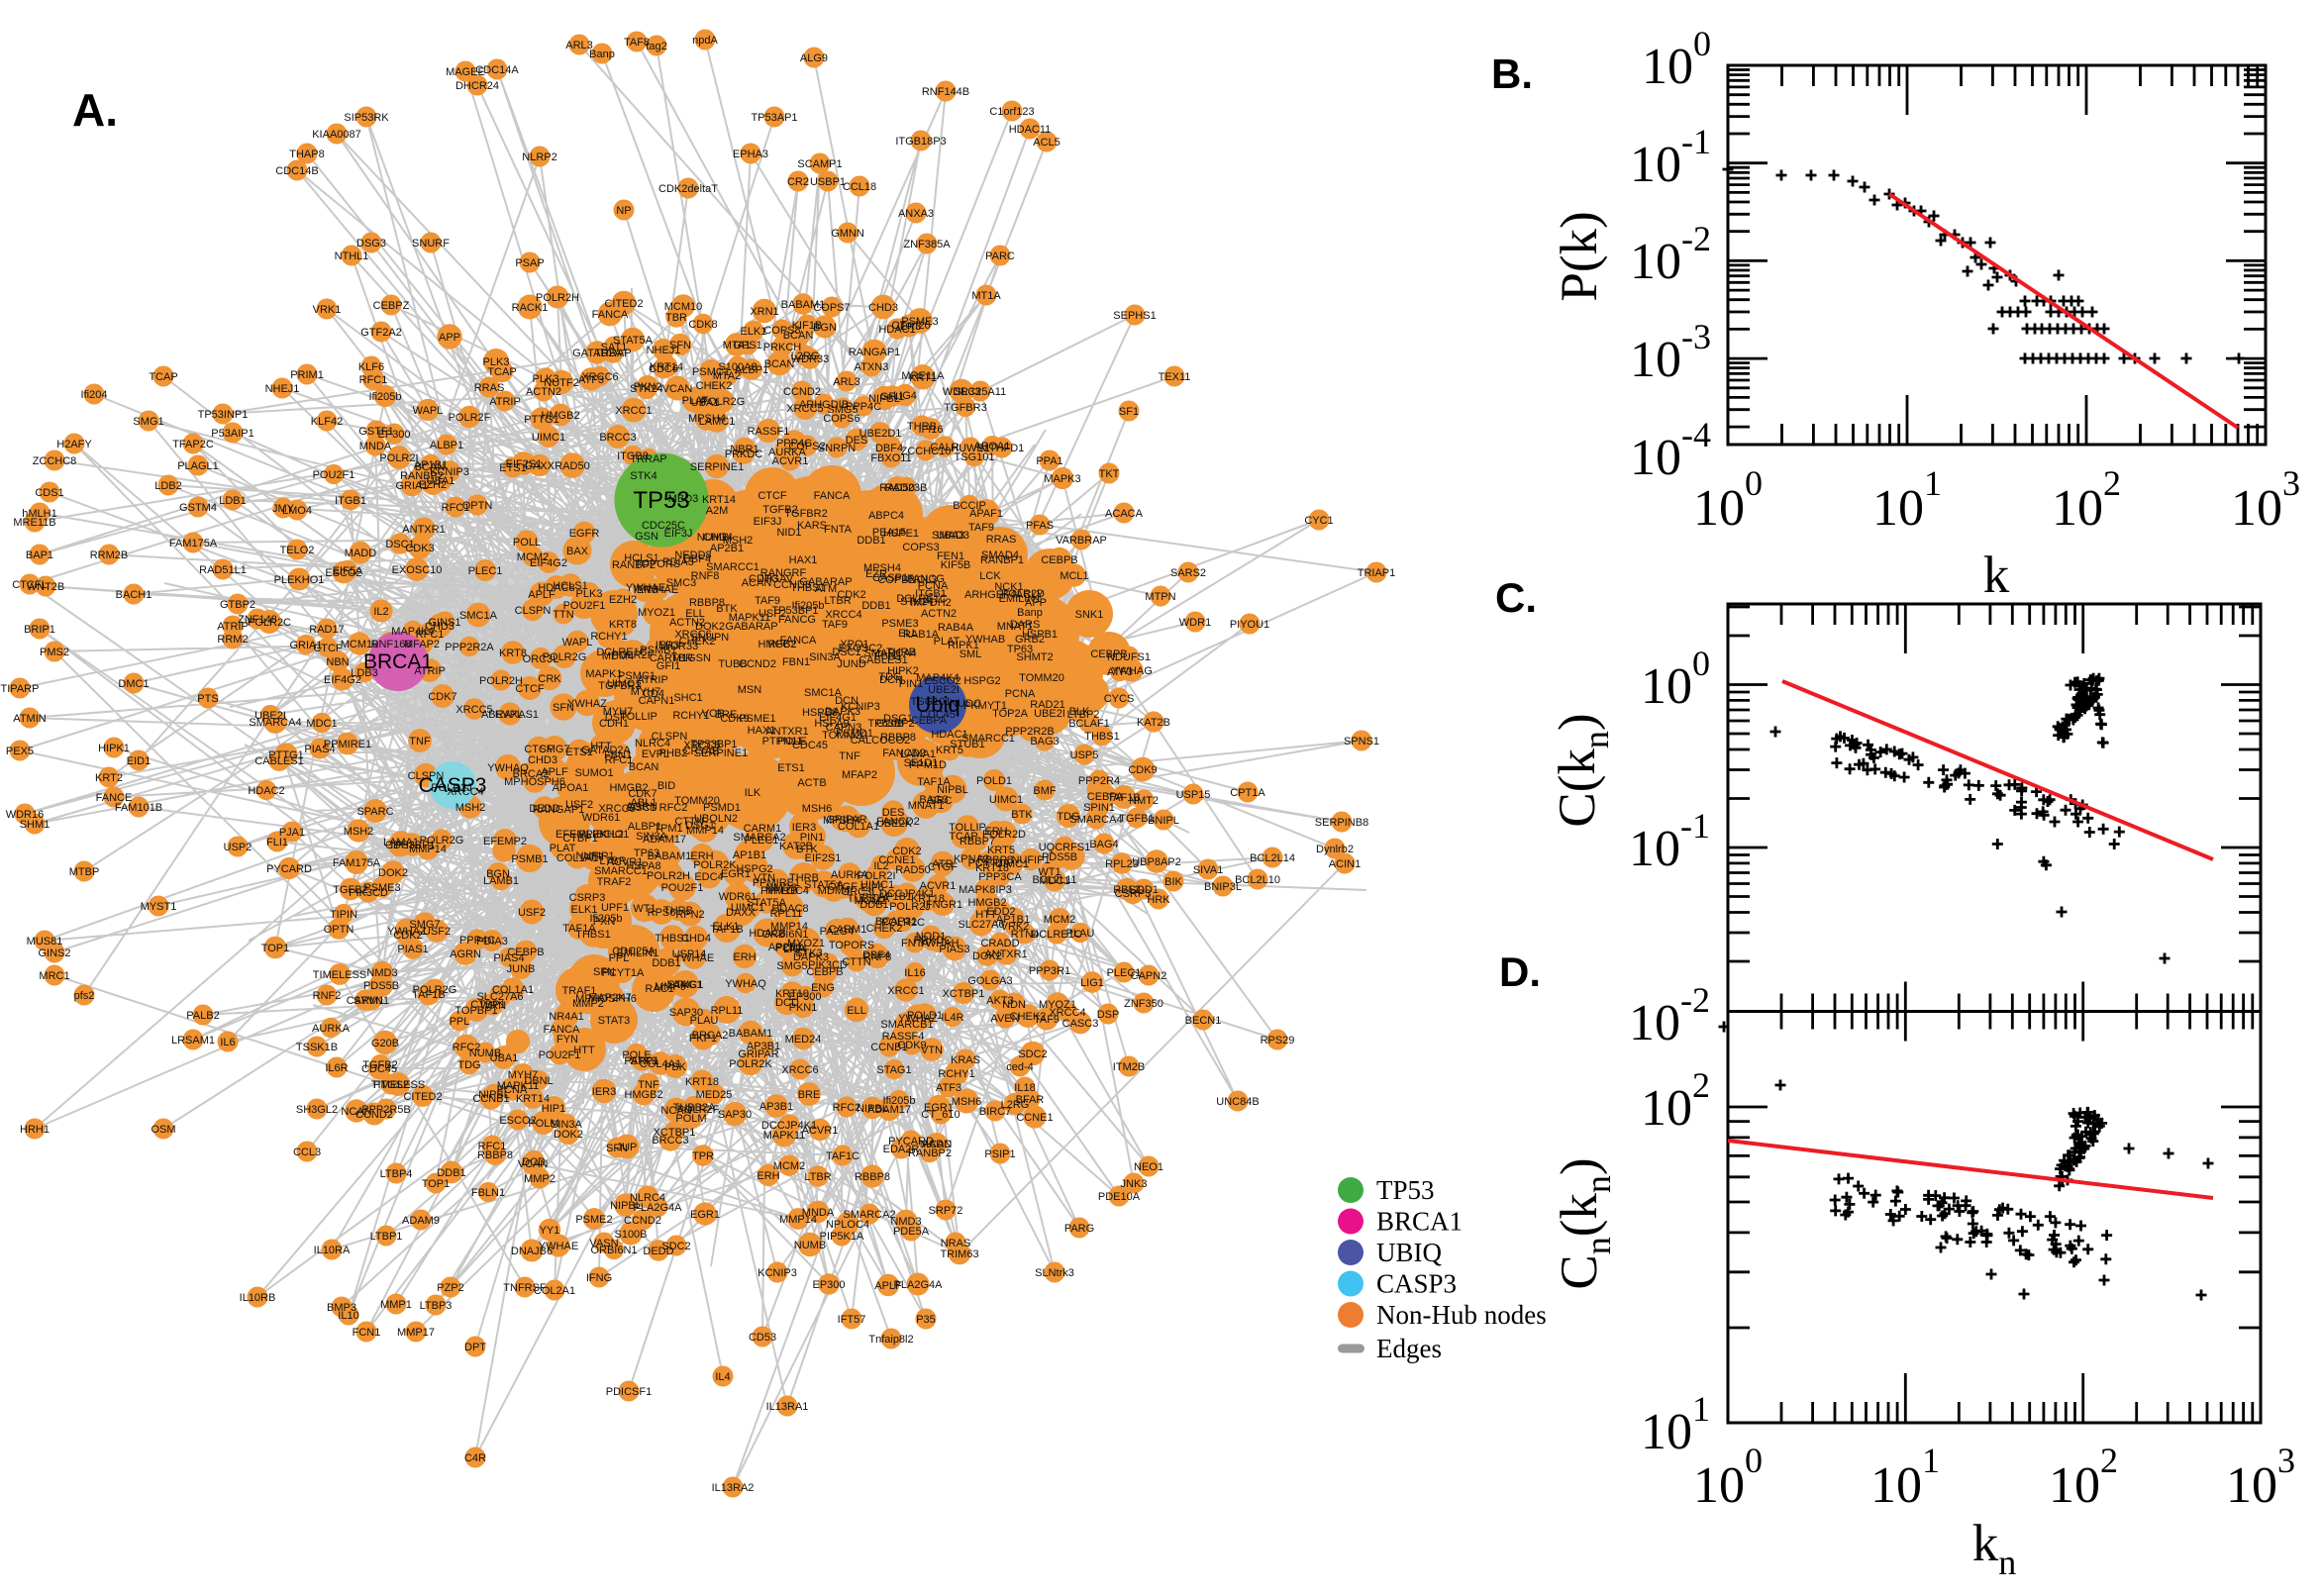 Image resolution: width=2323 pixels, height=1596 pixels. What do you see at coordinates (889, 677) in the screenshot?
I see `svg-text: TDG` at bounding box center [889, 677].